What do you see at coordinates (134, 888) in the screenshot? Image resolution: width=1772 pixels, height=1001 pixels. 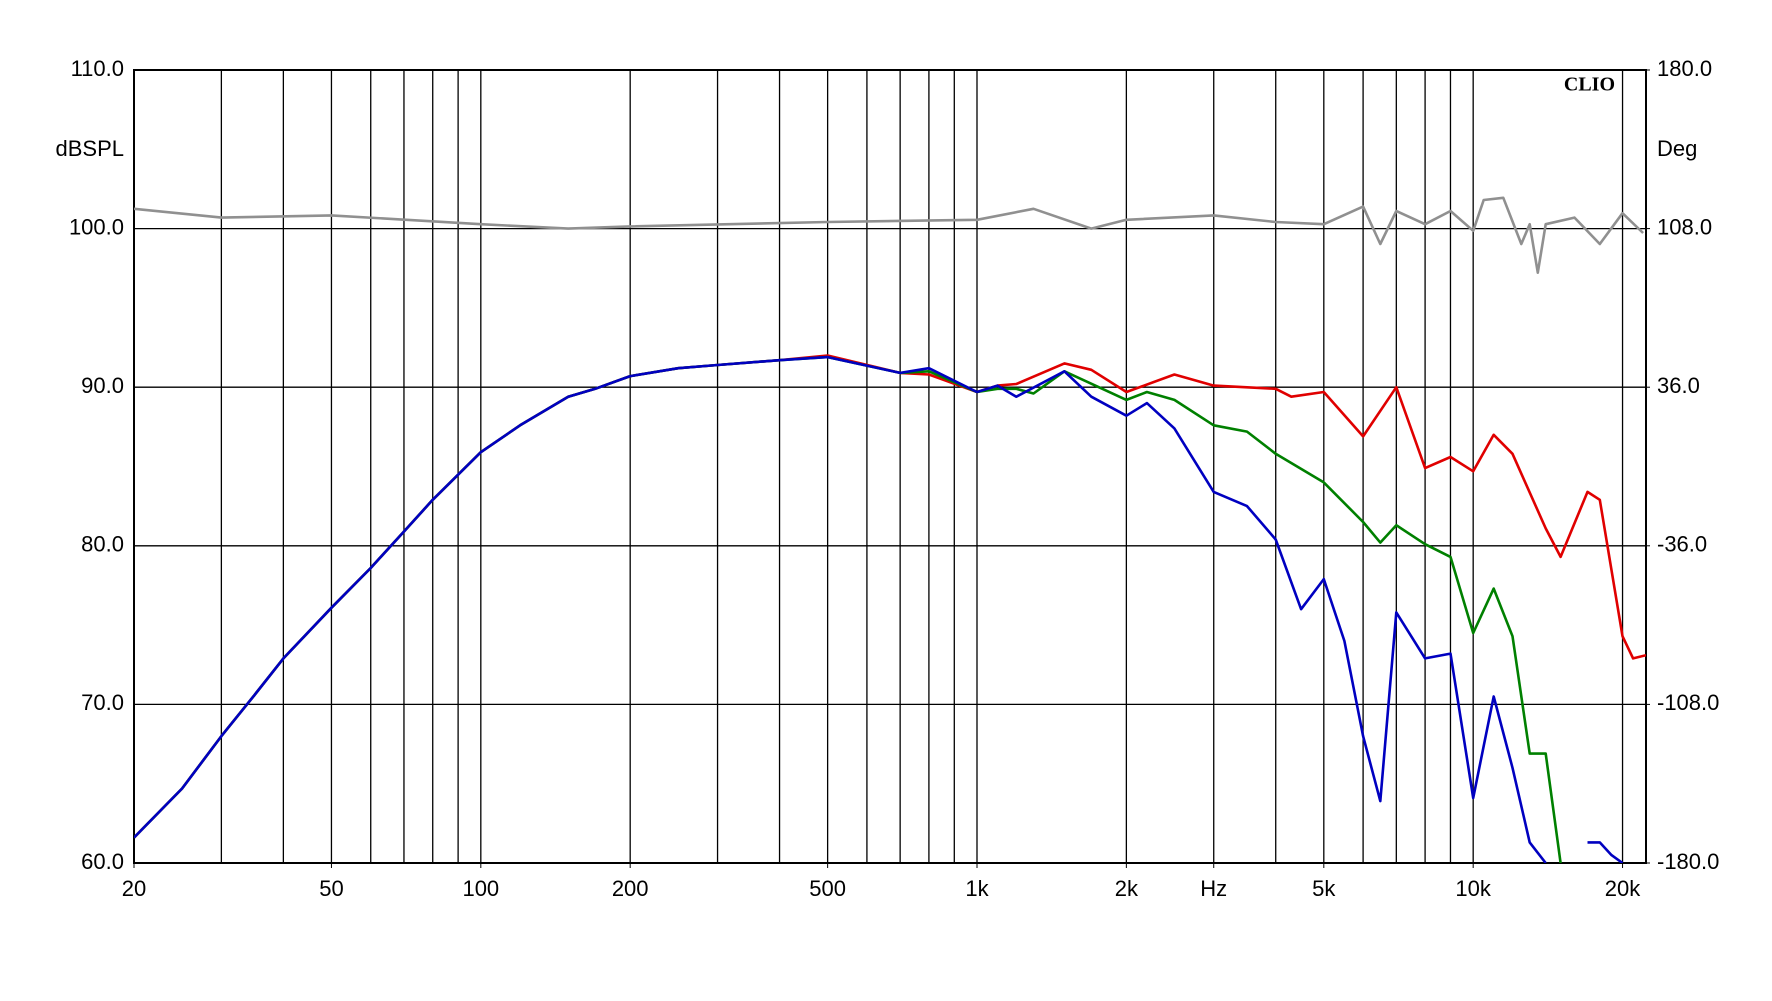 I see `x-tick-label: 20` at bounding box center [134, 888].